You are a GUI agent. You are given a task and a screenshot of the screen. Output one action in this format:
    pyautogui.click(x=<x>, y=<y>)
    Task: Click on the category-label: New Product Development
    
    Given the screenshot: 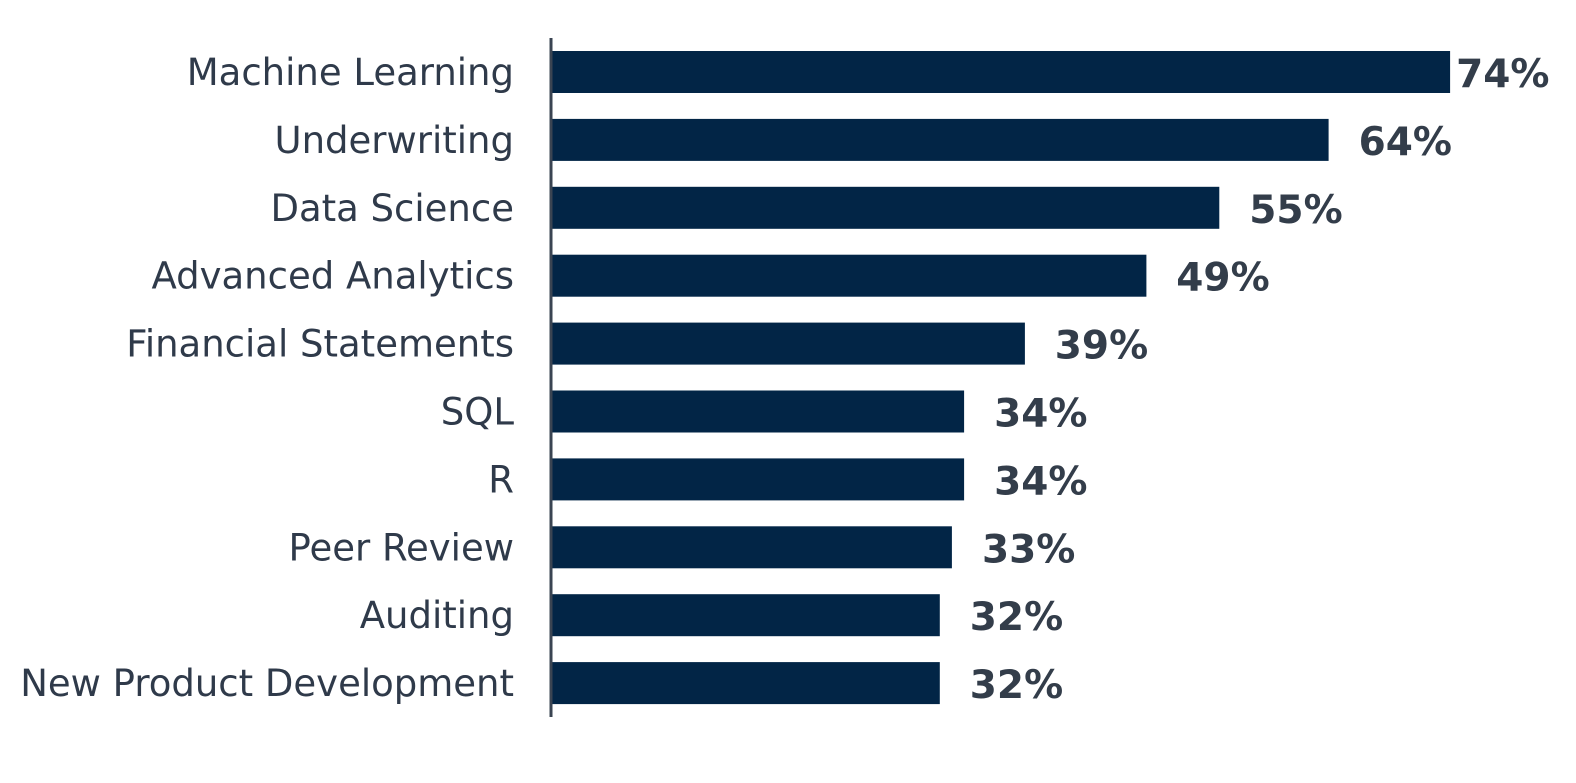 What is the action you would take?
    pyautogui.click(x=267, y=683)
    